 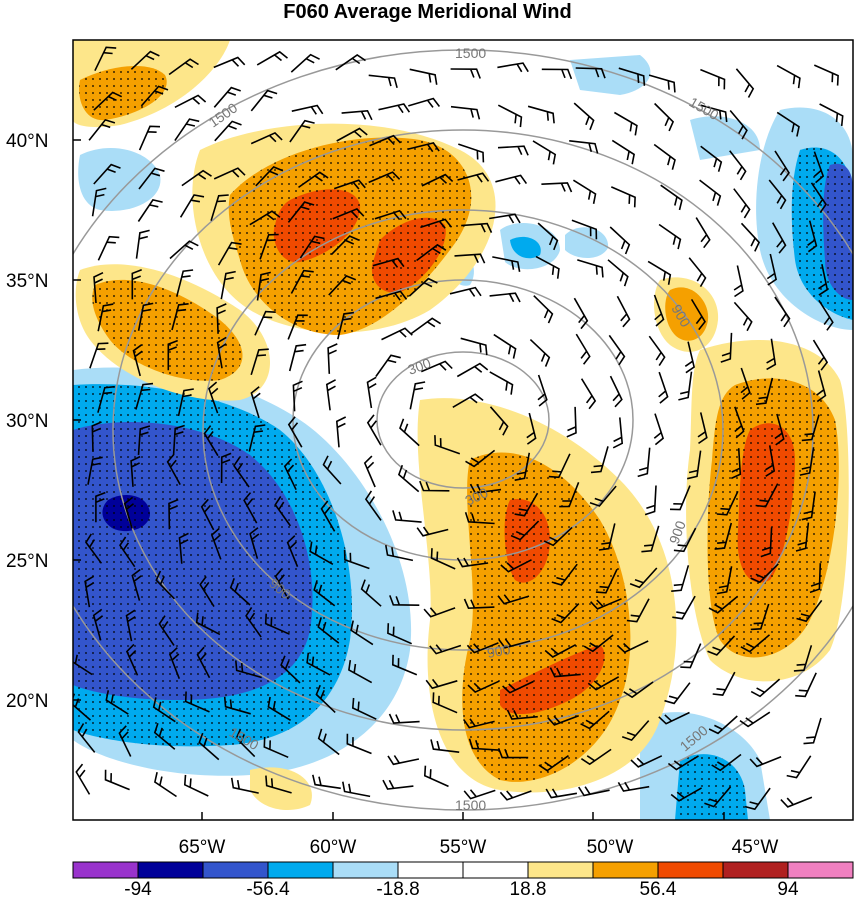 What do you see at coordinates (470, 805) in the screenshot?
I see `contour-label-1500-bottom: 1500` at bounding box center [470, 805].